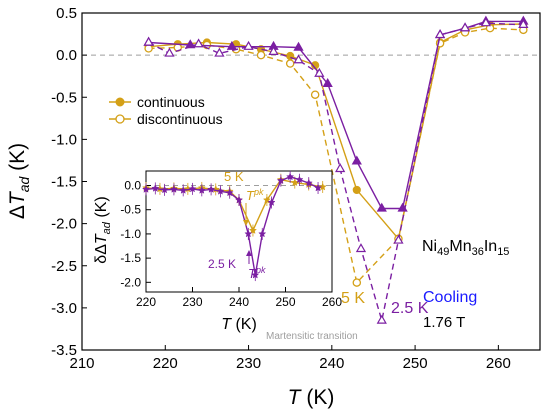 The image size is (550, 415). I want to click on main-x-axis-label: T (K), so click(311, 397).